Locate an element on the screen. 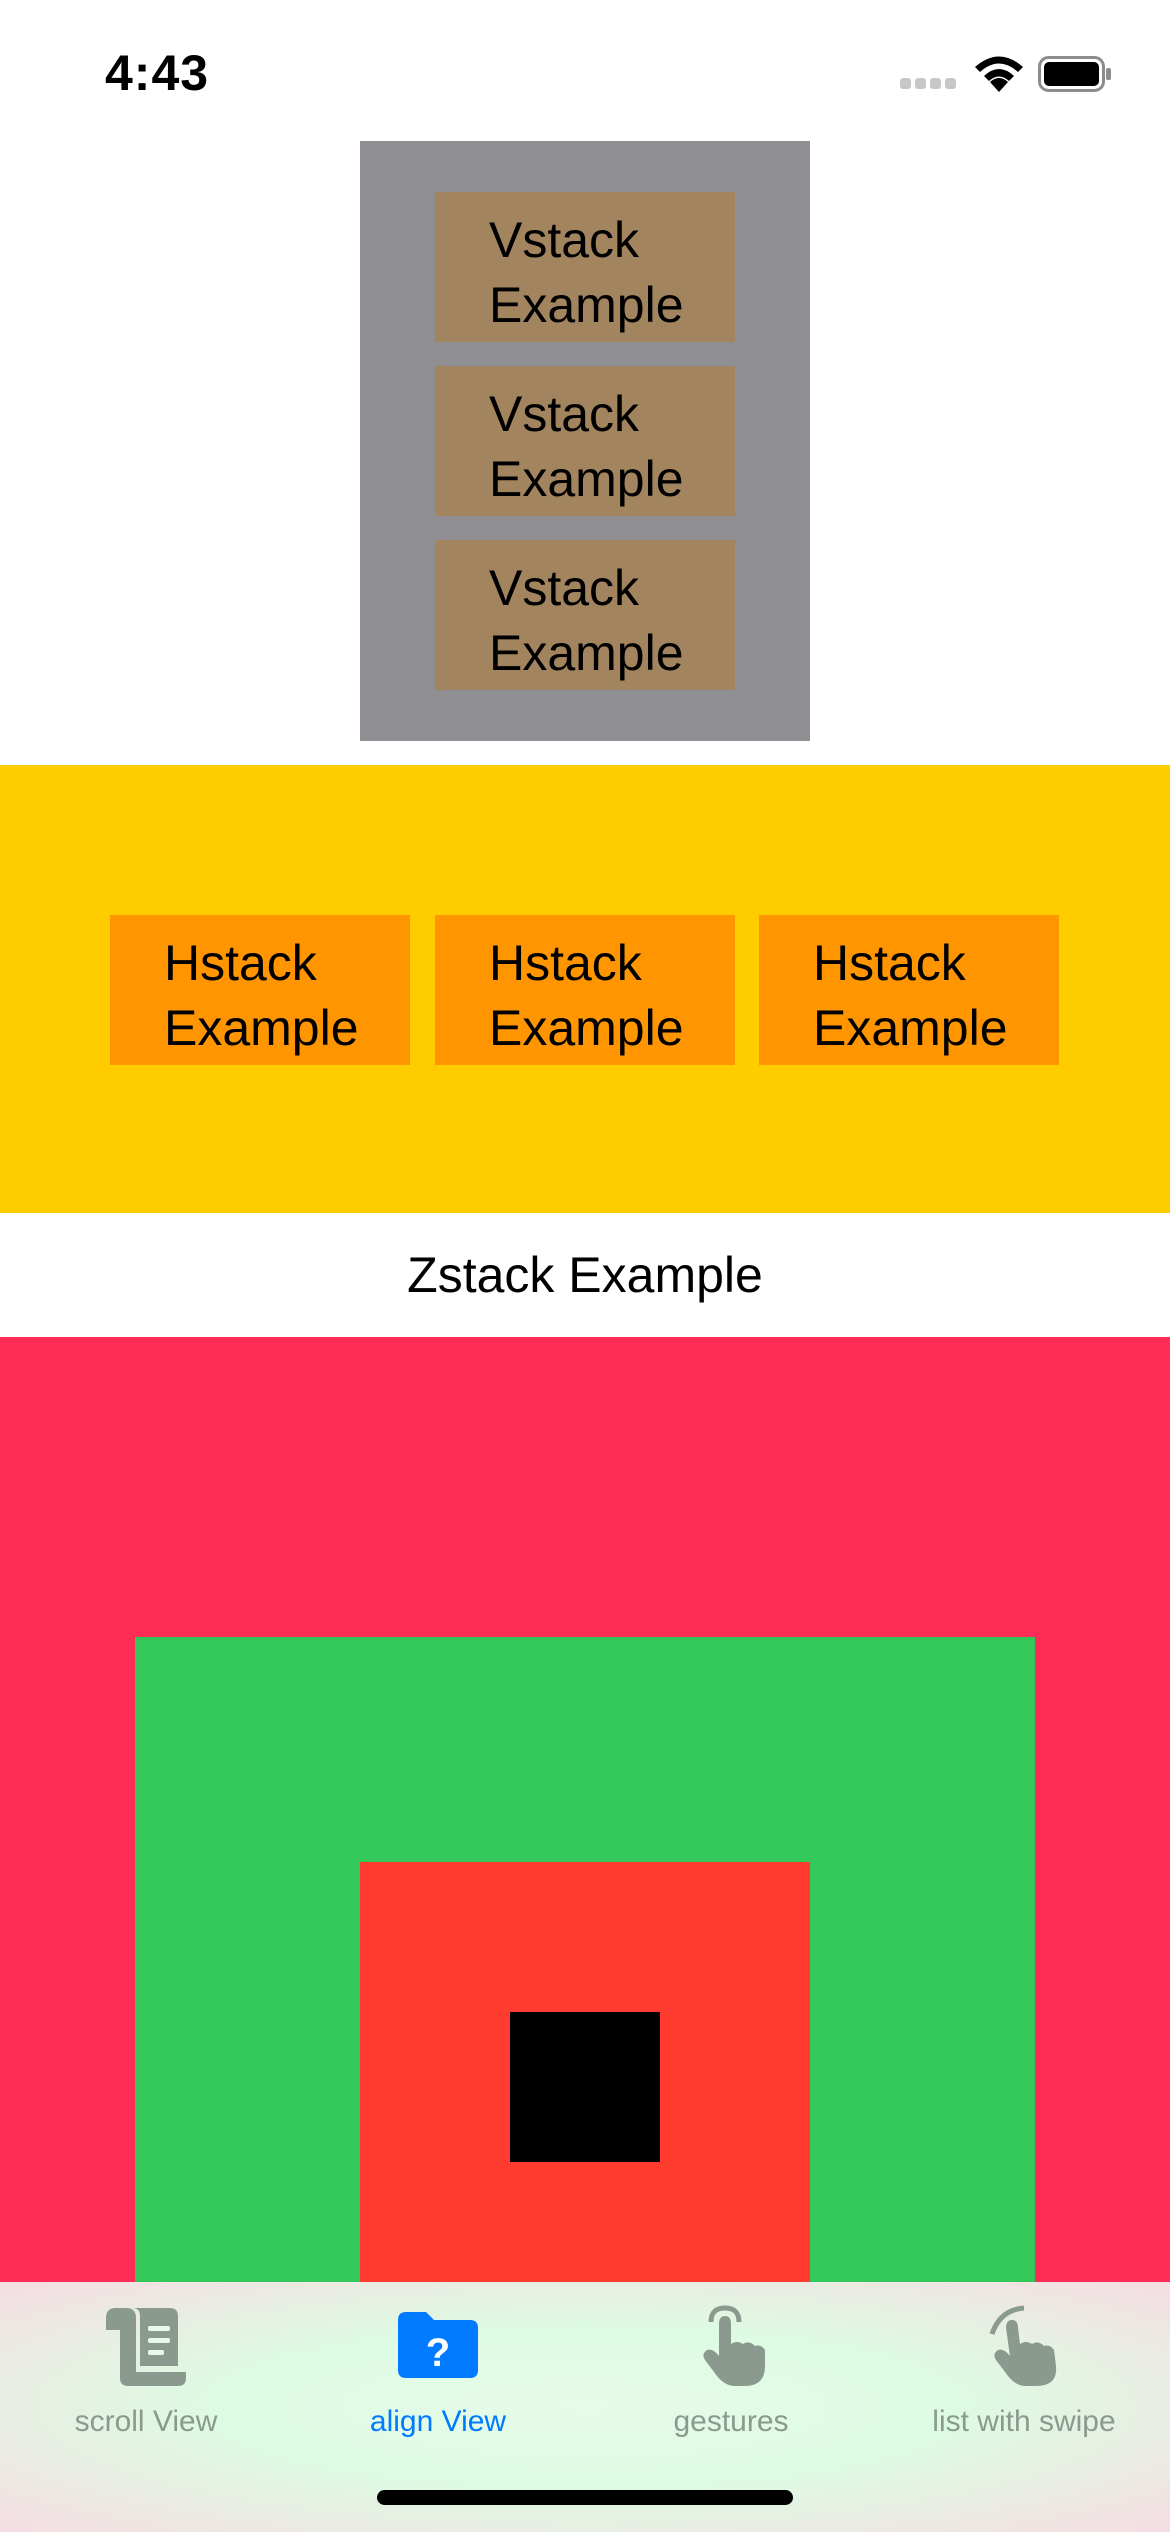  folder-question-icon: ? is located at coordinates (438, 2345).